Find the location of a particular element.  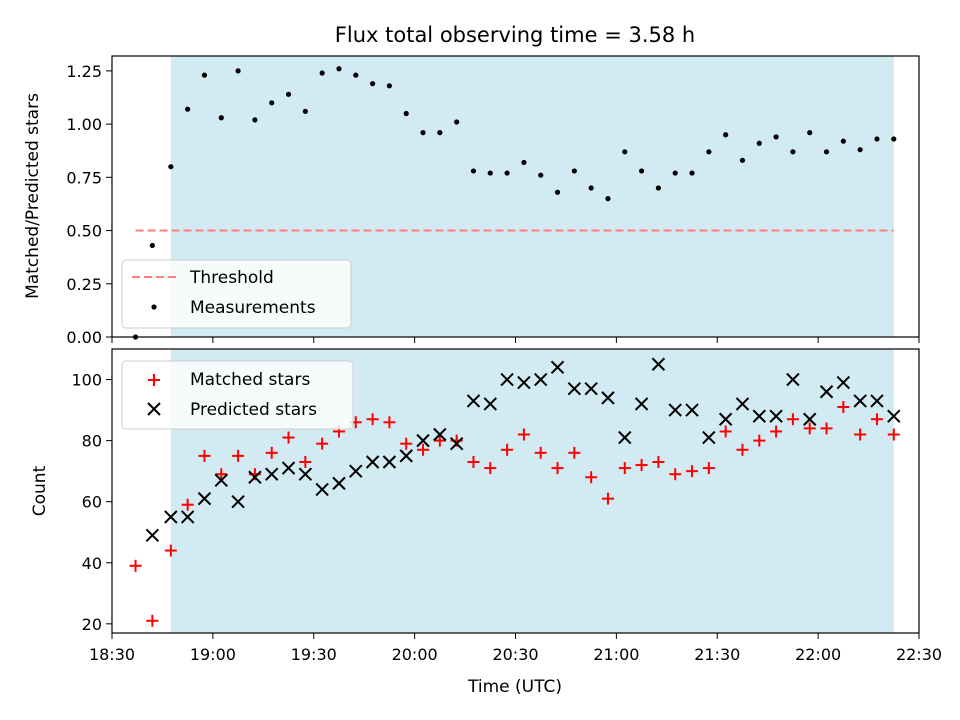

legend-matched-label: Matched stars is located at coordinates (250, 380).